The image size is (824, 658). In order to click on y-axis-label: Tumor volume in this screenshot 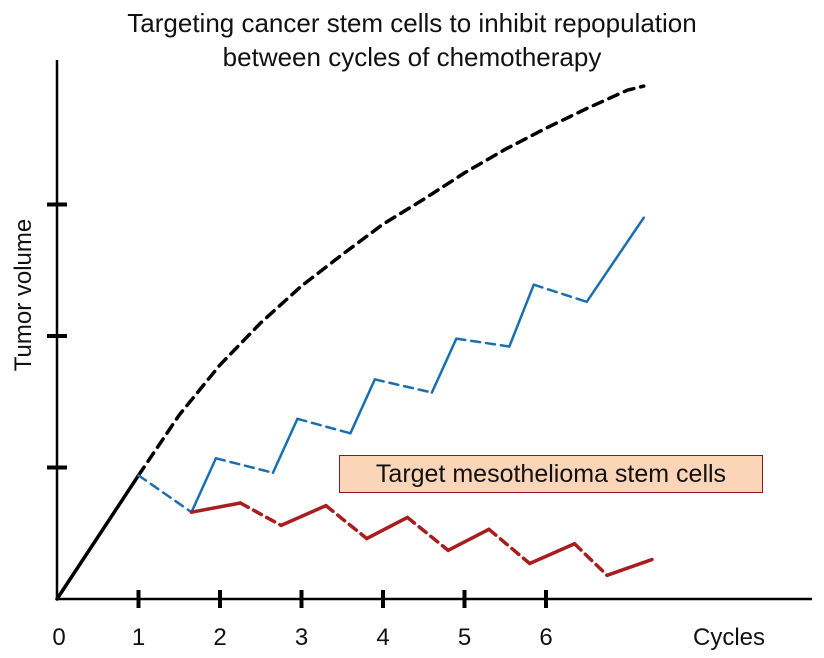, I will do `click(23, 295)`.